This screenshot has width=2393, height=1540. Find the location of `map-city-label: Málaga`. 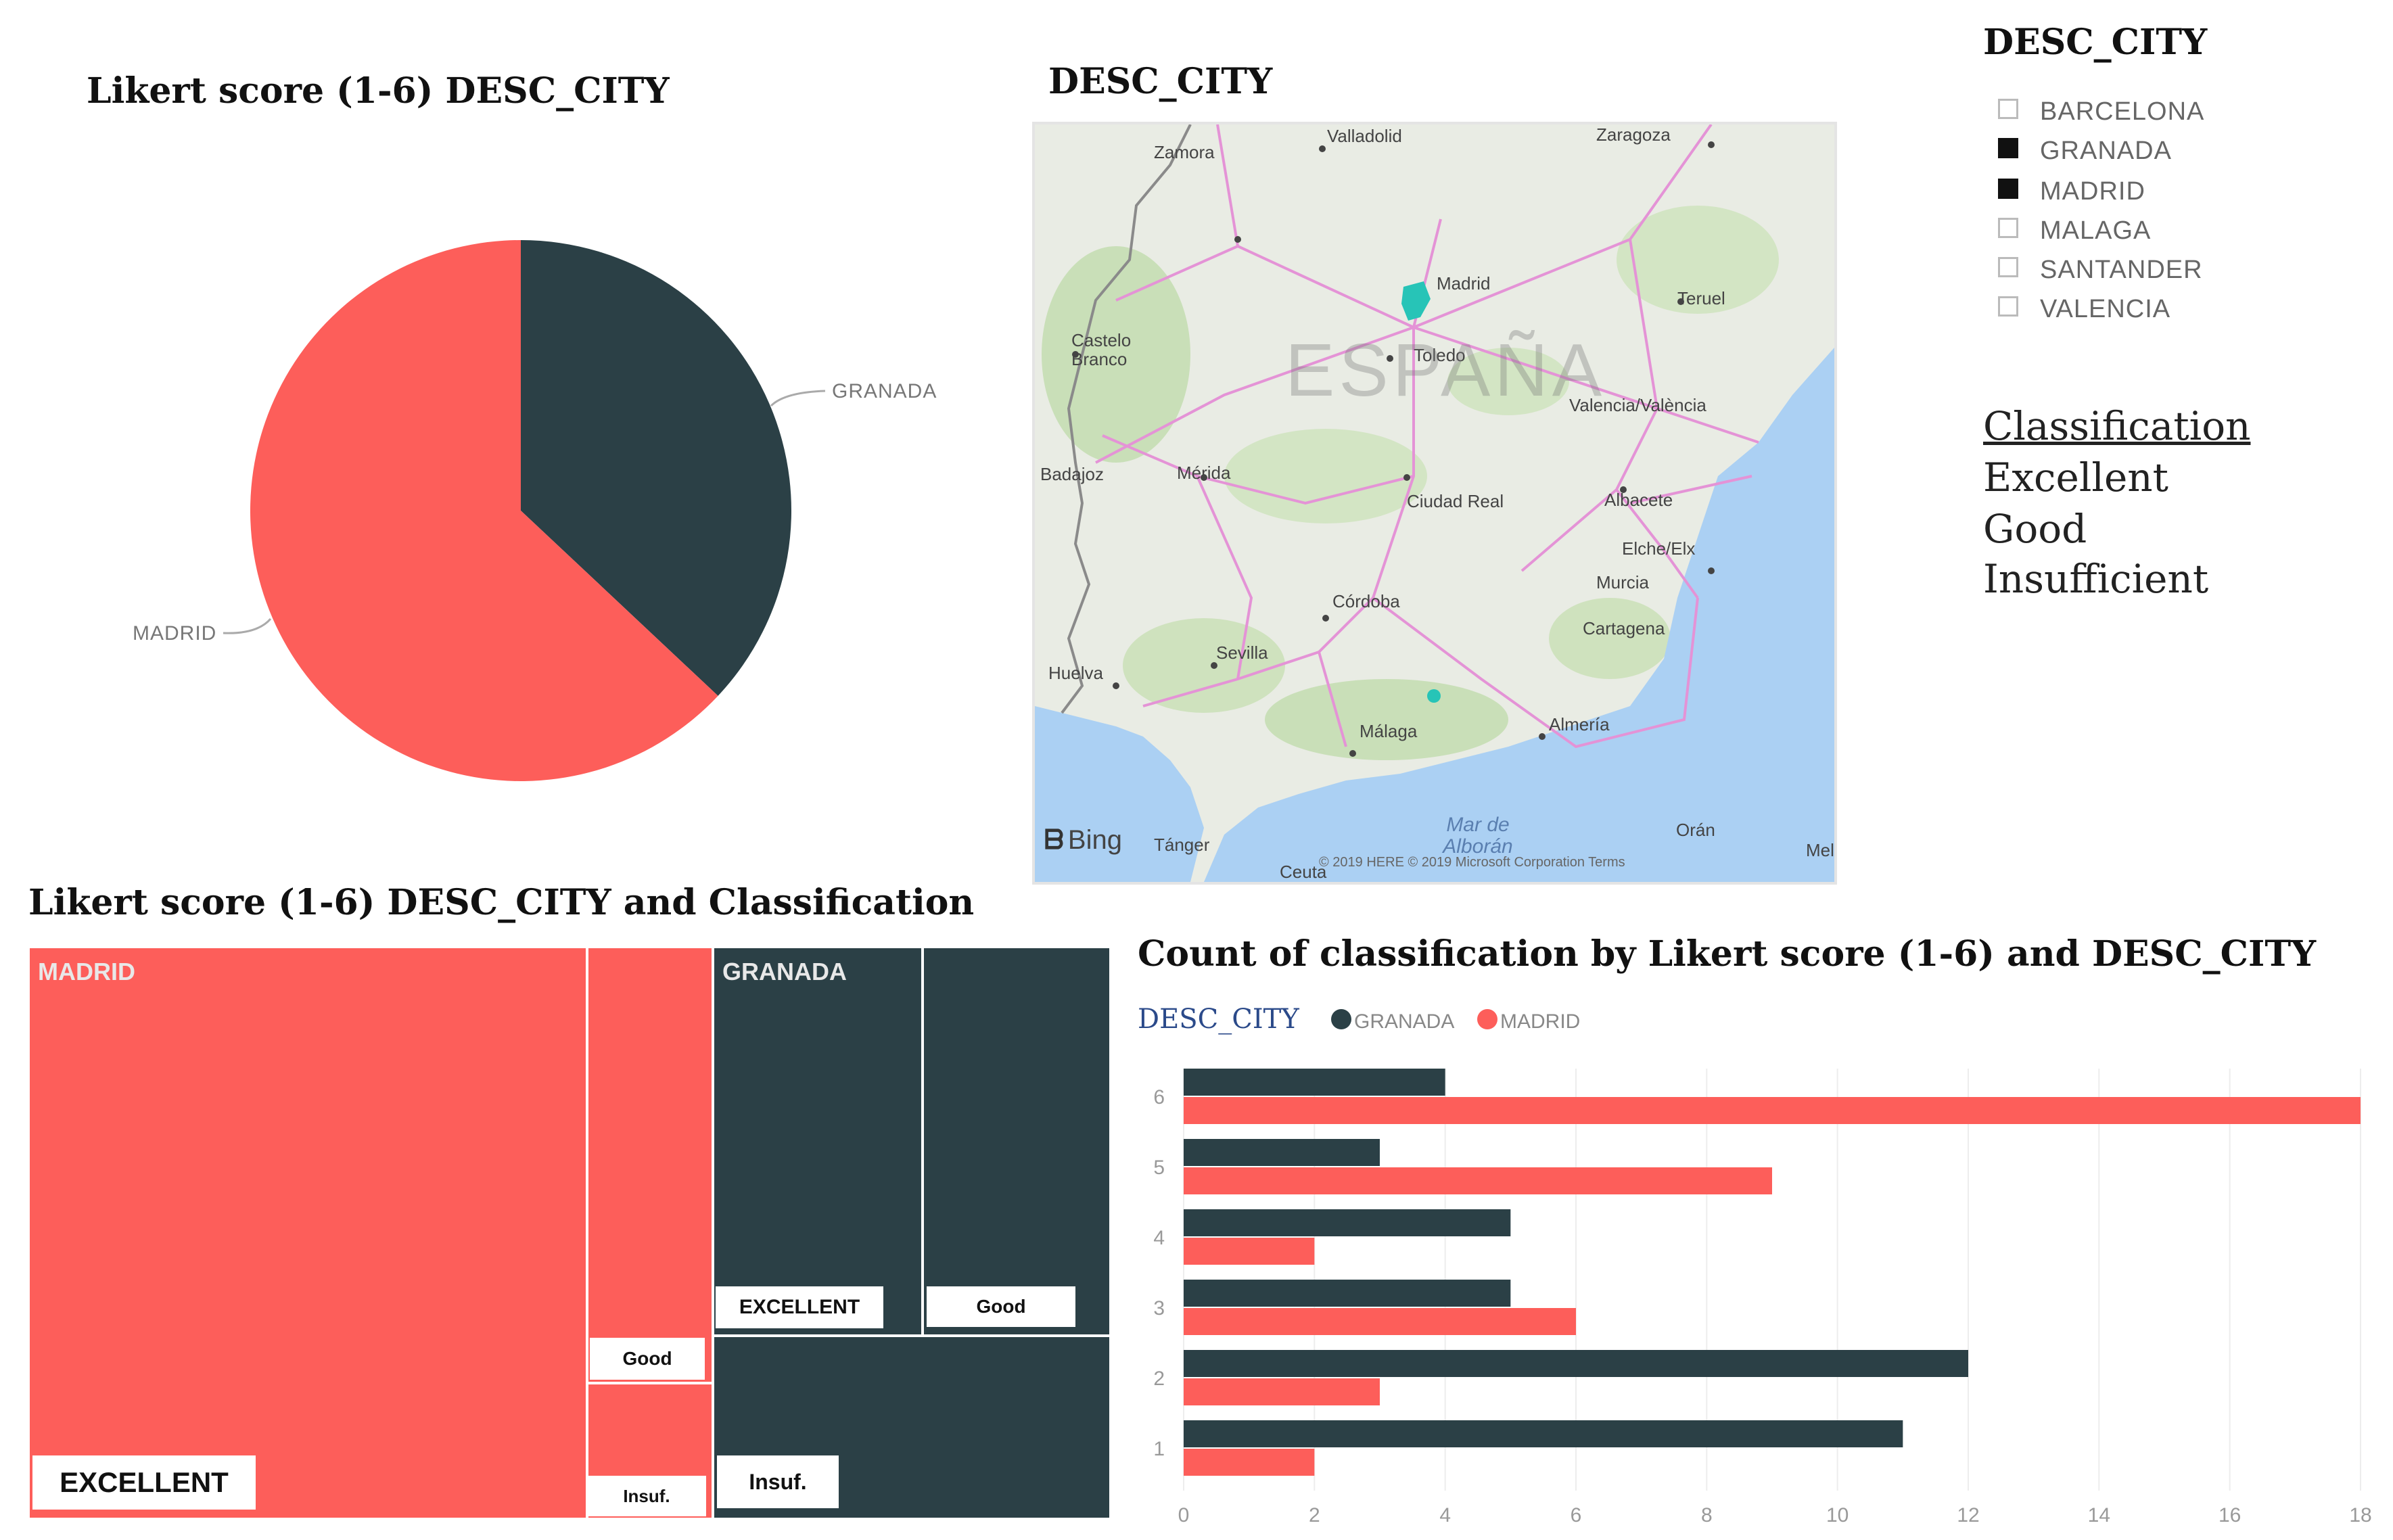

map-city-label: Málaga is located at coordinates (1389, 731).